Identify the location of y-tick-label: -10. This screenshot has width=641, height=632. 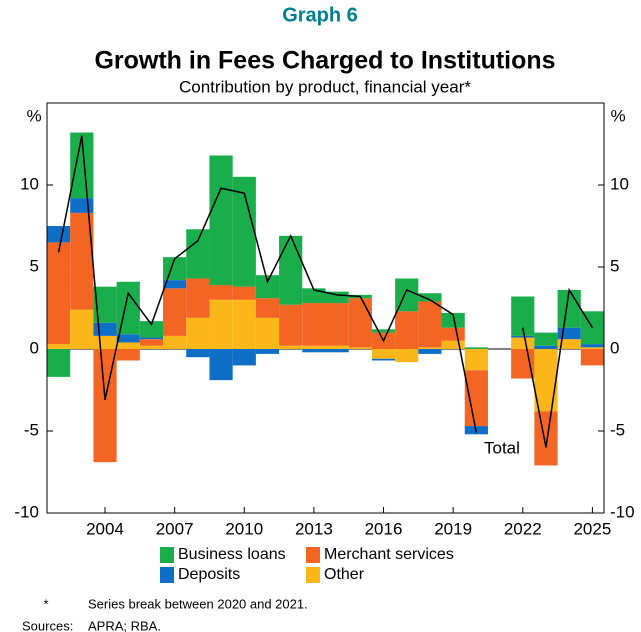
(26, 511).